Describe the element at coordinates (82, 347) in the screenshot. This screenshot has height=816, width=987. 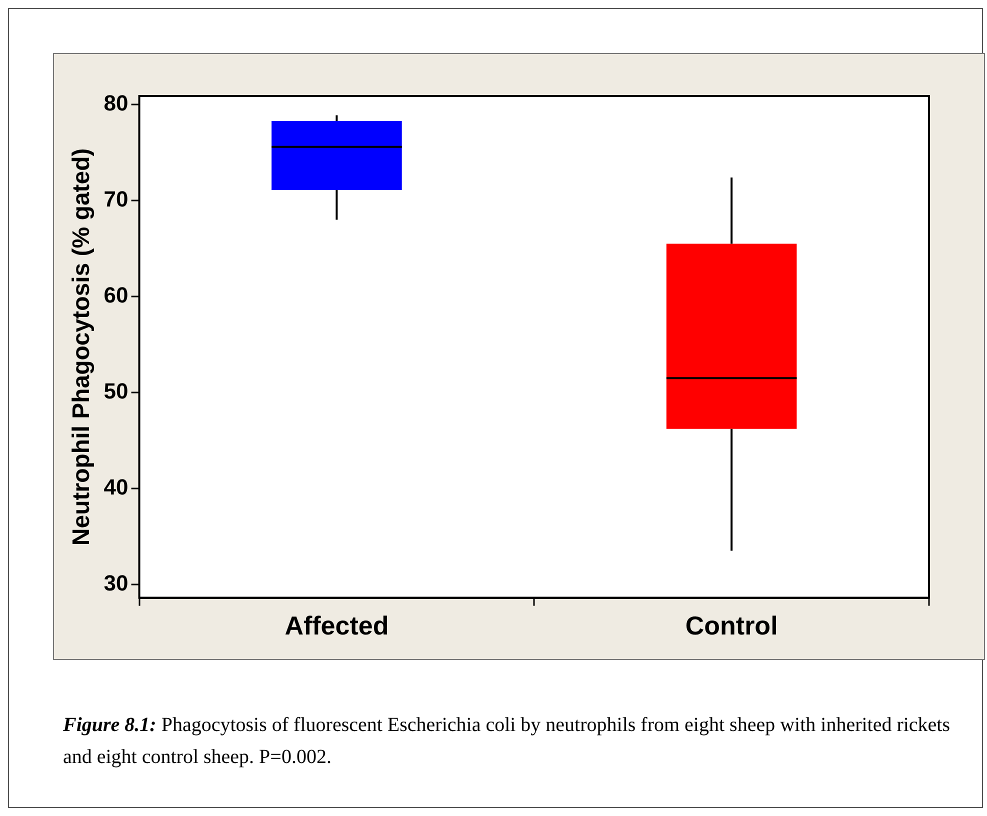
I see `y-axis-title: Neutrophil Phagocytosis (% gated)` at that location.